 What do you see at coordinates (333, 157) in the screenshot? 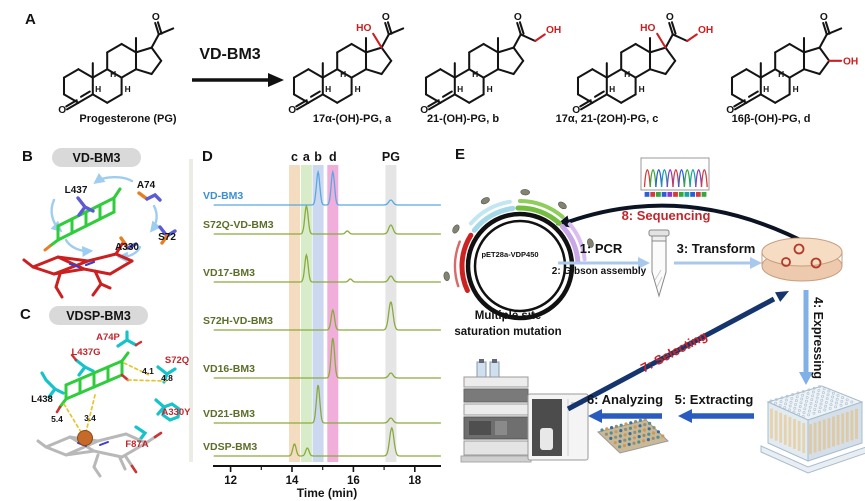
I see `band-letter-d: d` at bounding box center [333, 157].